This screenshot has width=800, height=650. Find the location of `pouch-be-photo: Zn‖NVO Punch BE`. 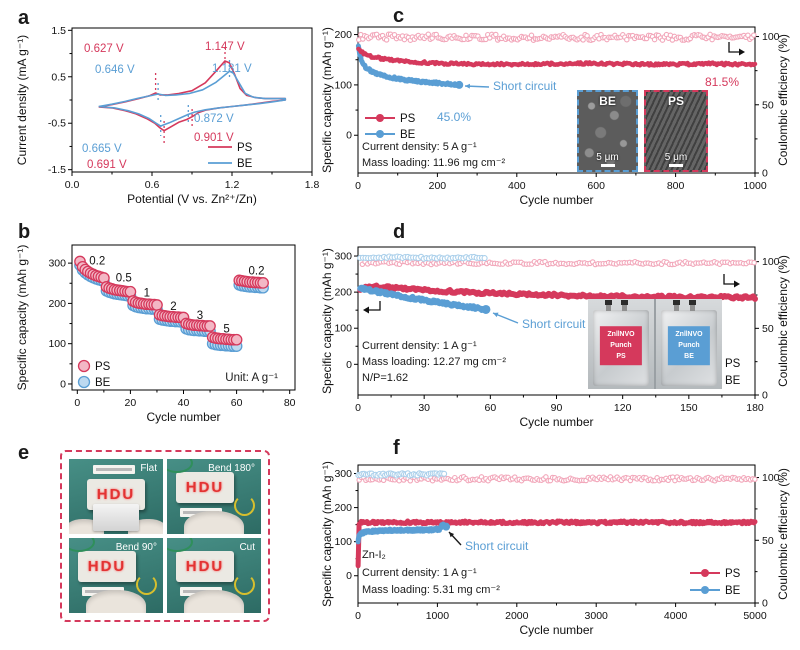

pouch-be-photo: Zn‖NVO Punch BE is located at coordinates (689, 344).